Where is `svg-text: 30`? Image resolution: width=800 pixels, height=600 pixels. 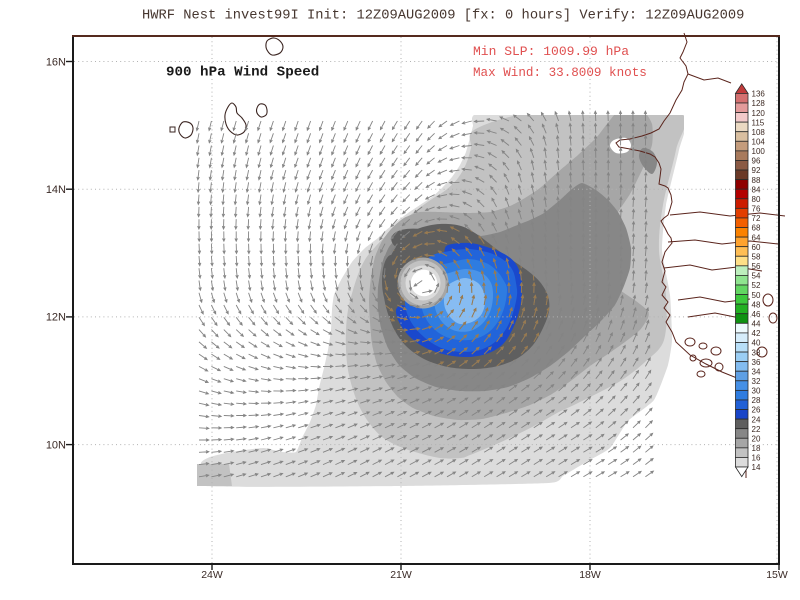 svg-text: 30 is located at coordinates (756, 391).